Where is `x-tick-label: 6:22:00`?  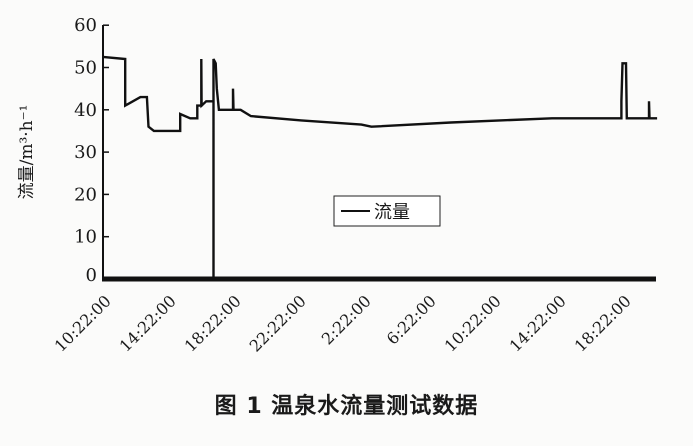 x-tick-label: 6:22:00 is located at coordinates (411, 319).